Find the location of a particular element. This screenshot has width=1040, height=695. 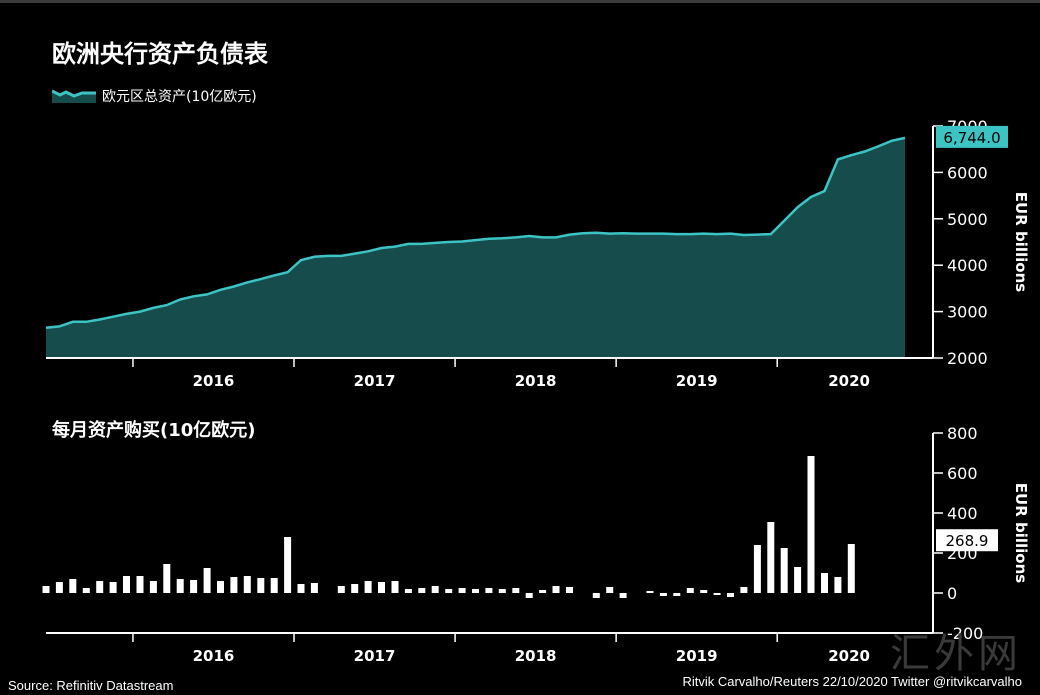

last-value-label: 268.9 is located at coordinates (967, 541).